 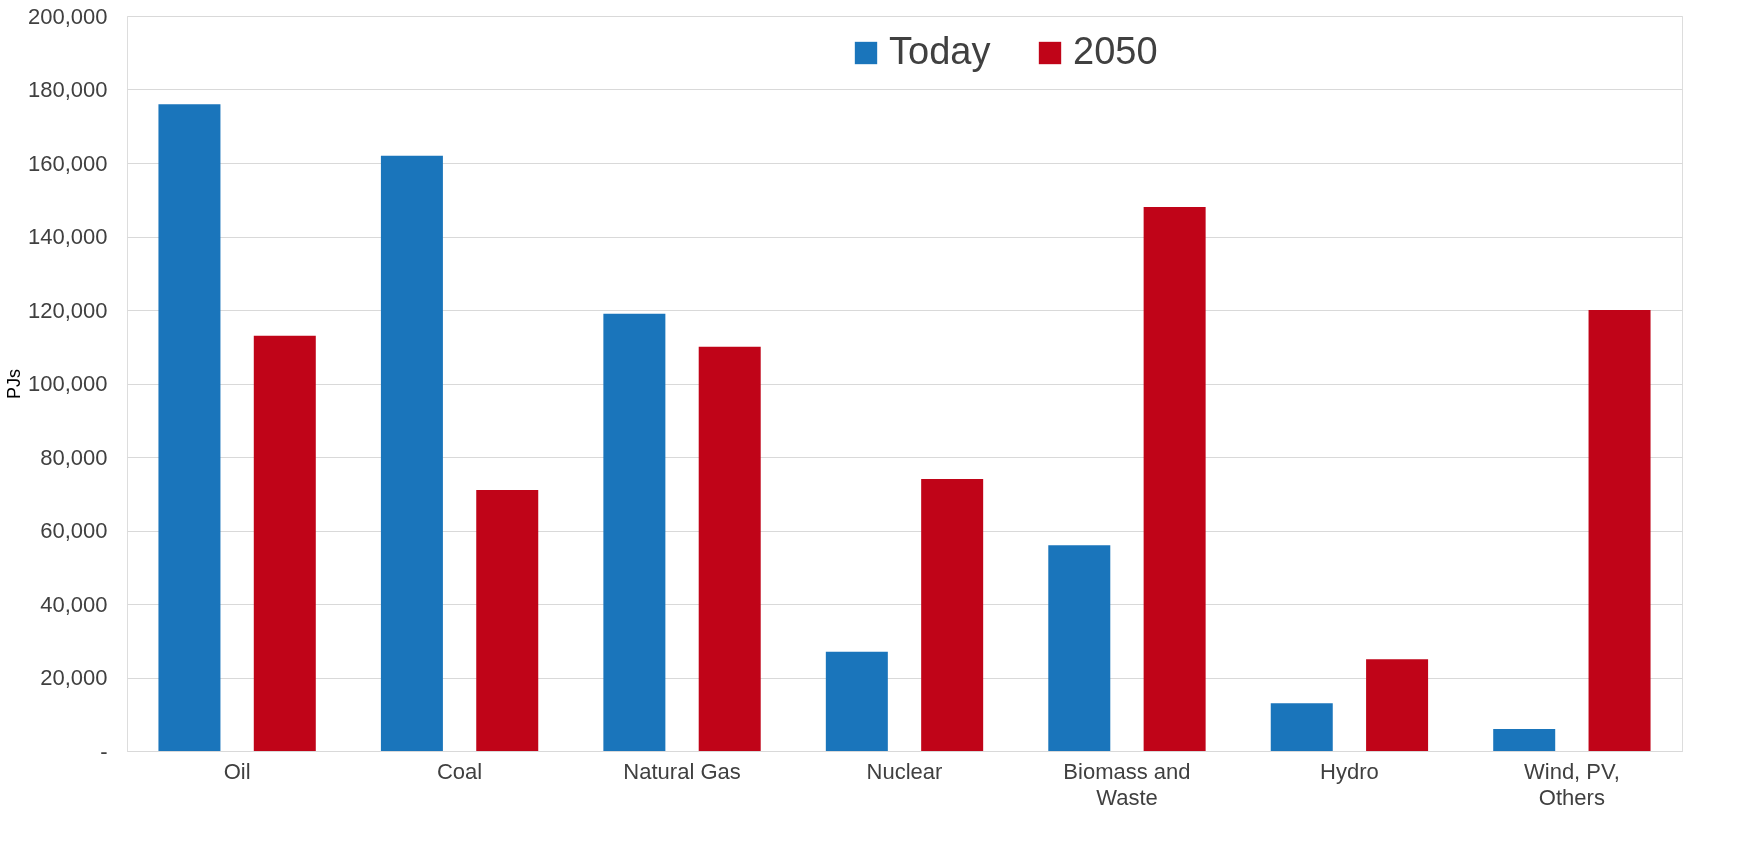 I want to click on y-tick-label: 100,000, so click(x=67, y=383).